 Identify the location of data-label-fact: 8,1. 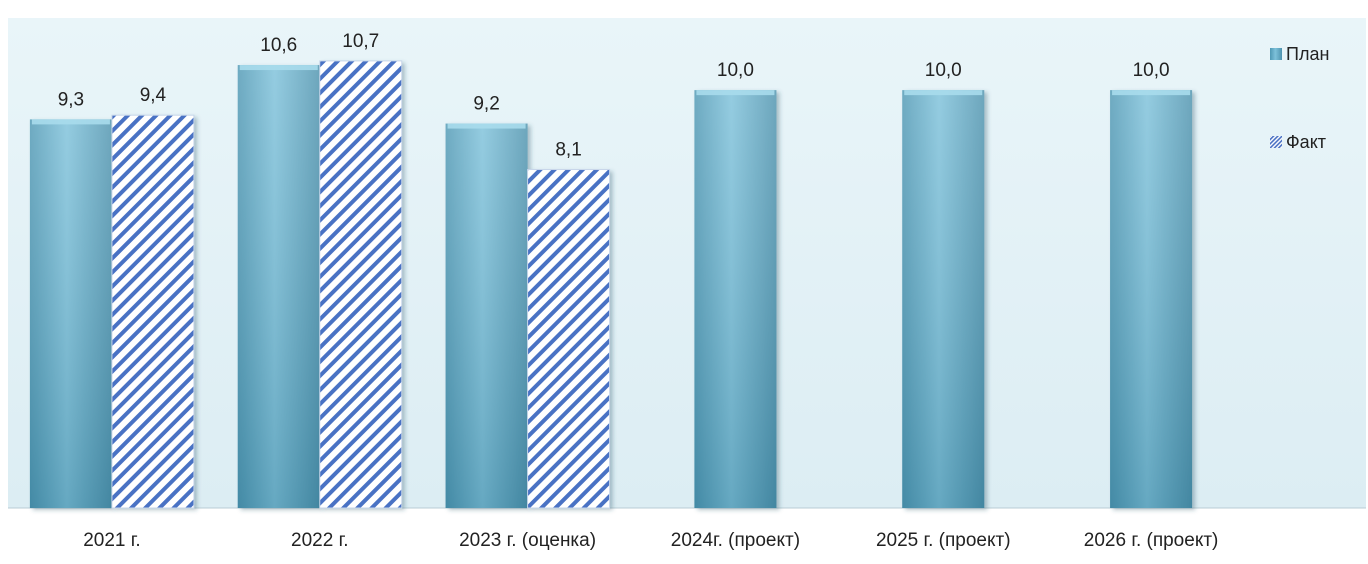
(568, 150).